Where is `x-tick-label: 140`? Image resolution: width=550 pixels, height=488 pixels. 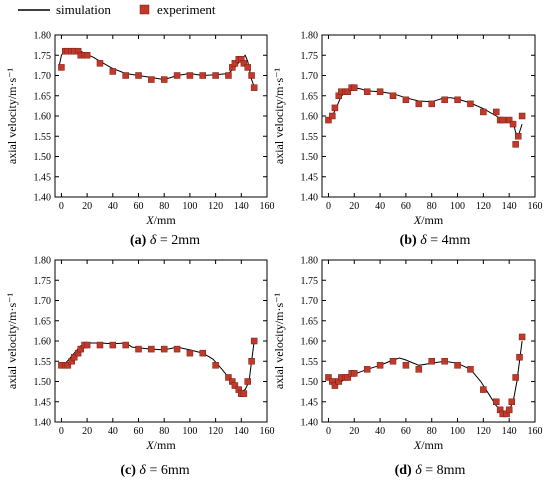 x-tick-label: 140 is located at coordinates (509, 206).